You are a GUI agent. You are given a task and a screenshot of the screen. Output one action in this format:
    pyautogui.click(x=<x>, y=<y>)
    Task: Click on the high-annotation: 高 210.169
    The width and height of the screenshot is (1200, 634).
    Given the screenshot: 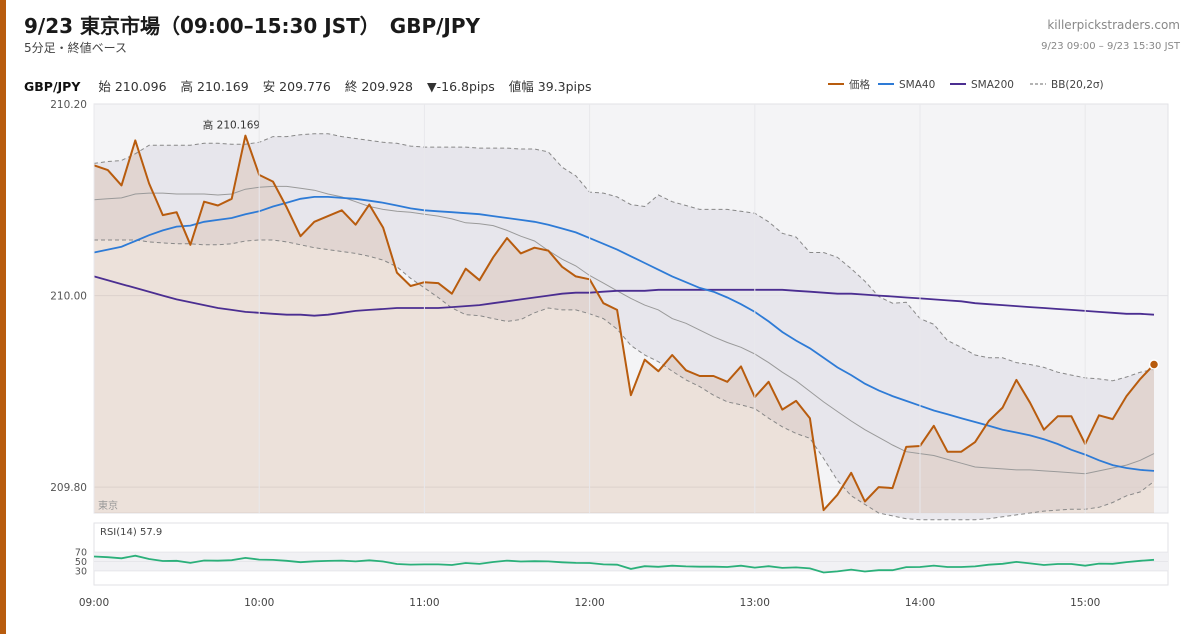 What is the action you would take?
    pyautogui.click(x=231, y=125)
    